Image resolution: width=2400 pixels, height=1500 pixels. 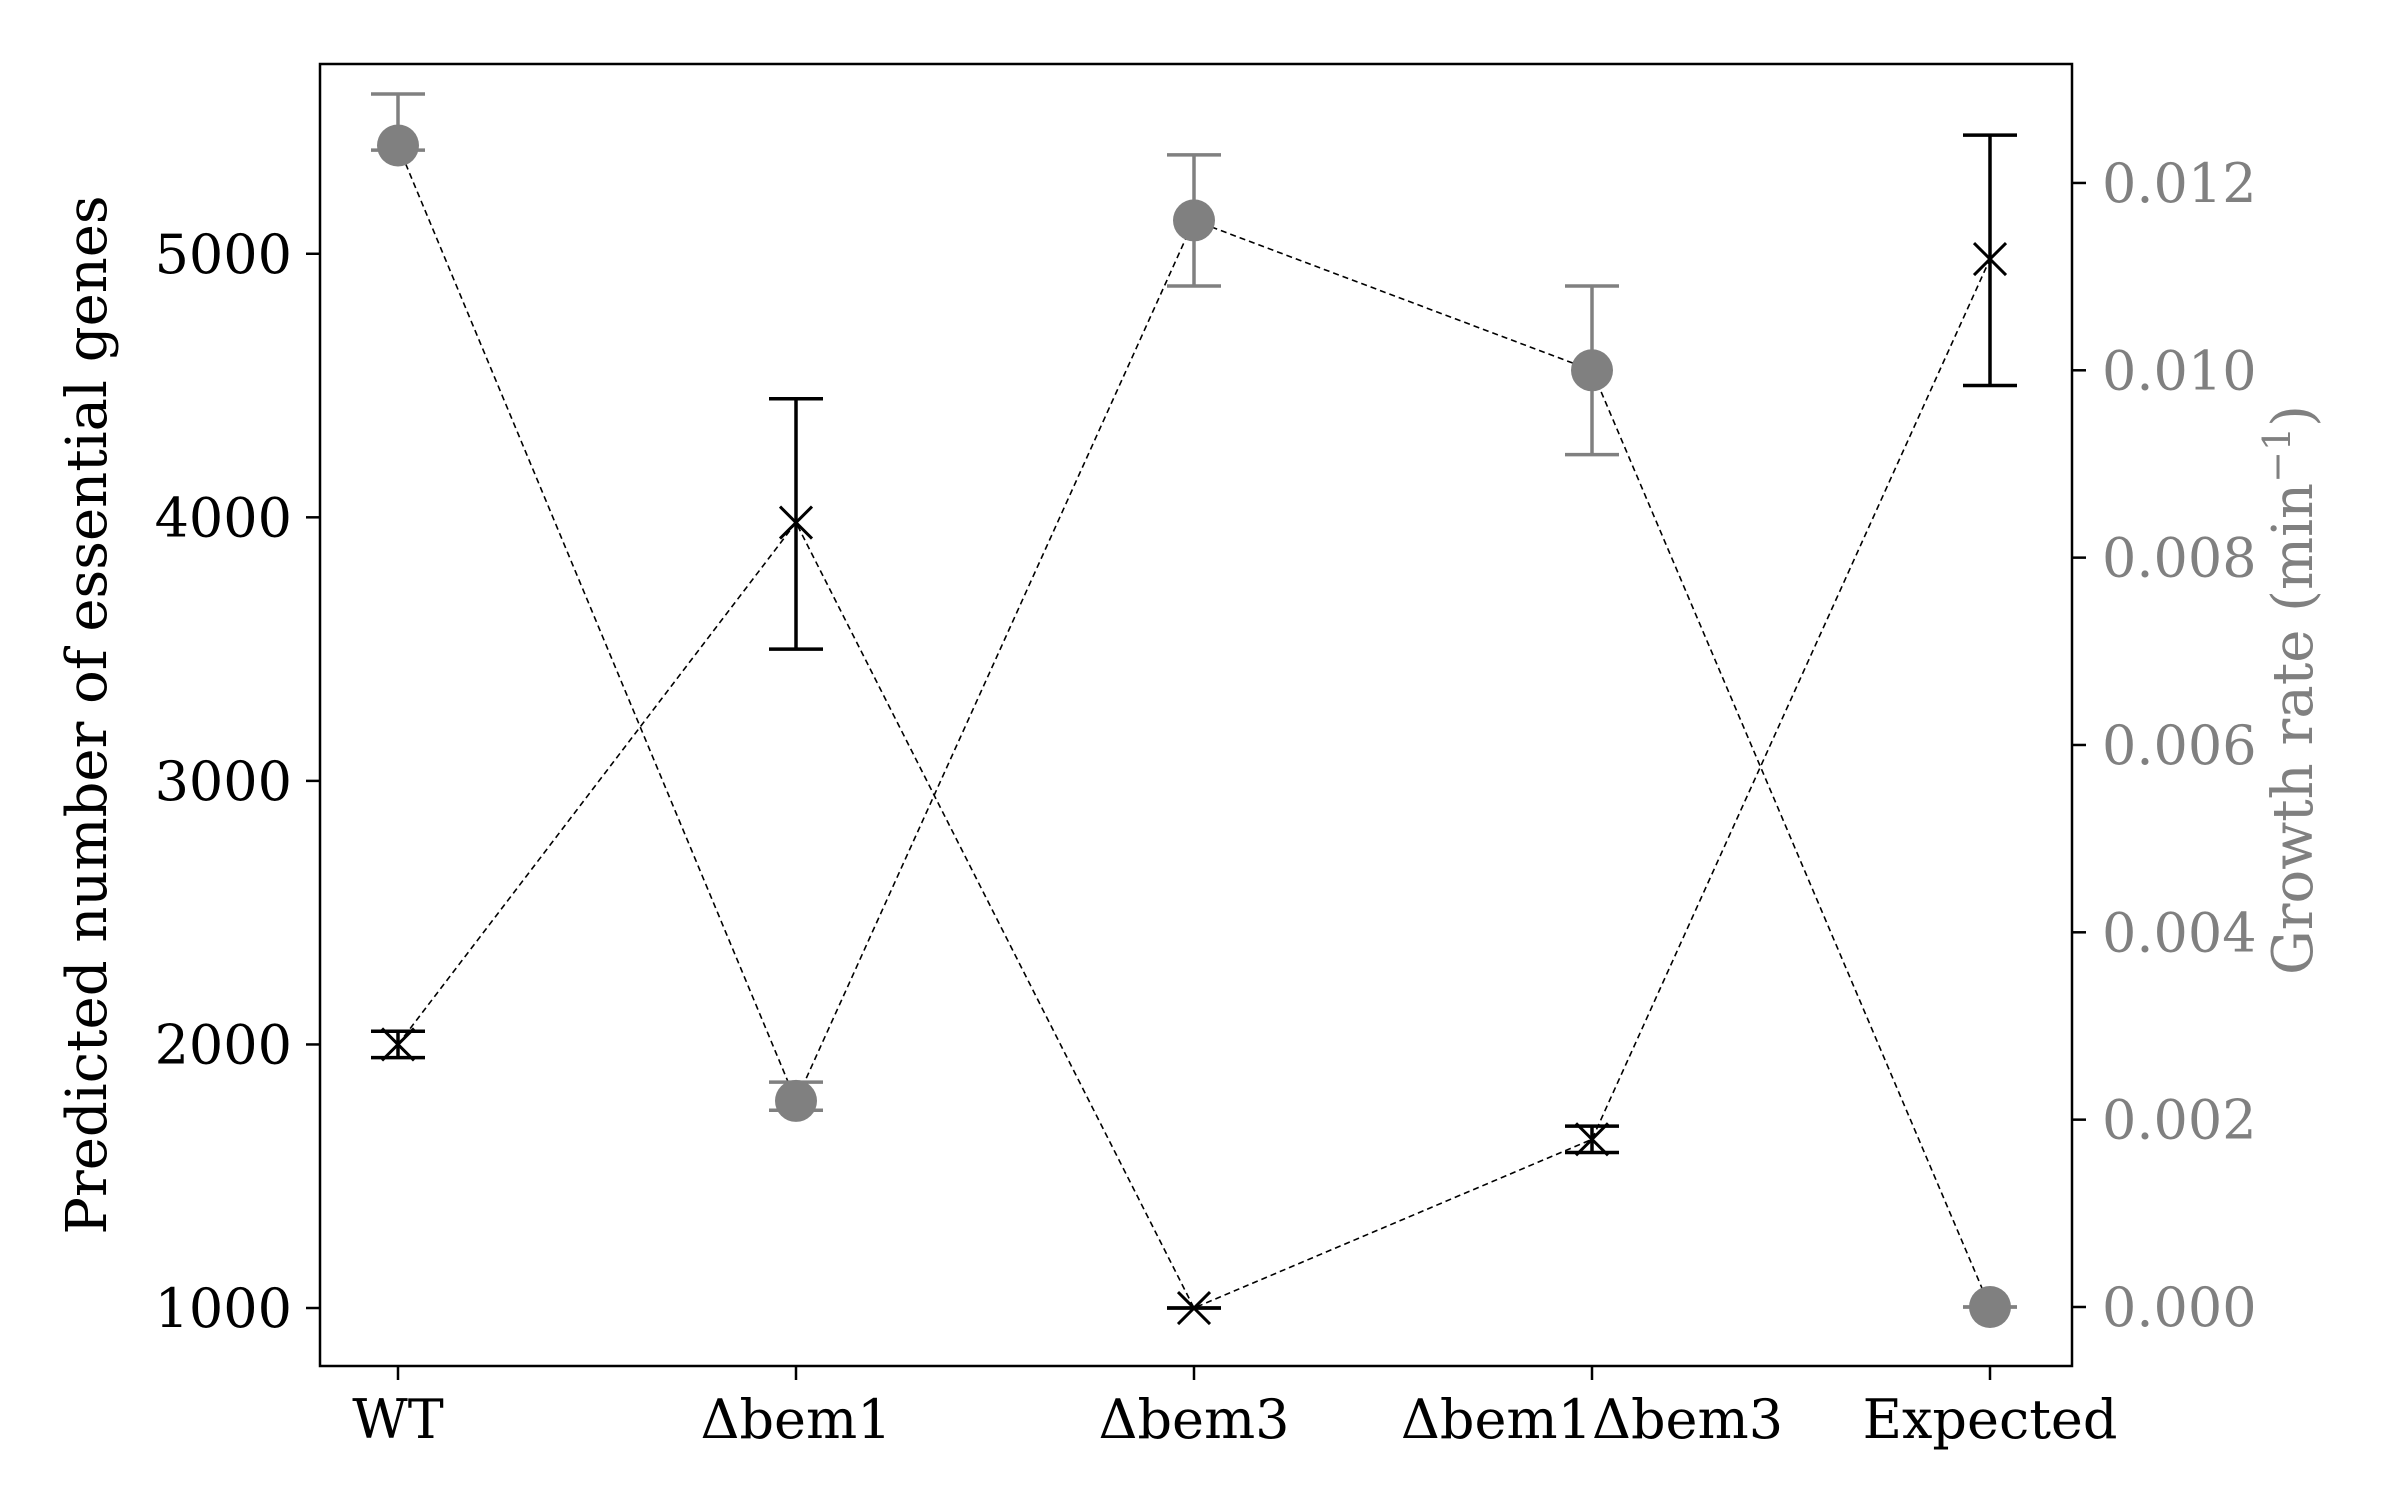 What do you see at coordinates (2179, 745) in the screenshot?
I see `right-y-tick-label: 0.006` at bounding box center [2179, 745].